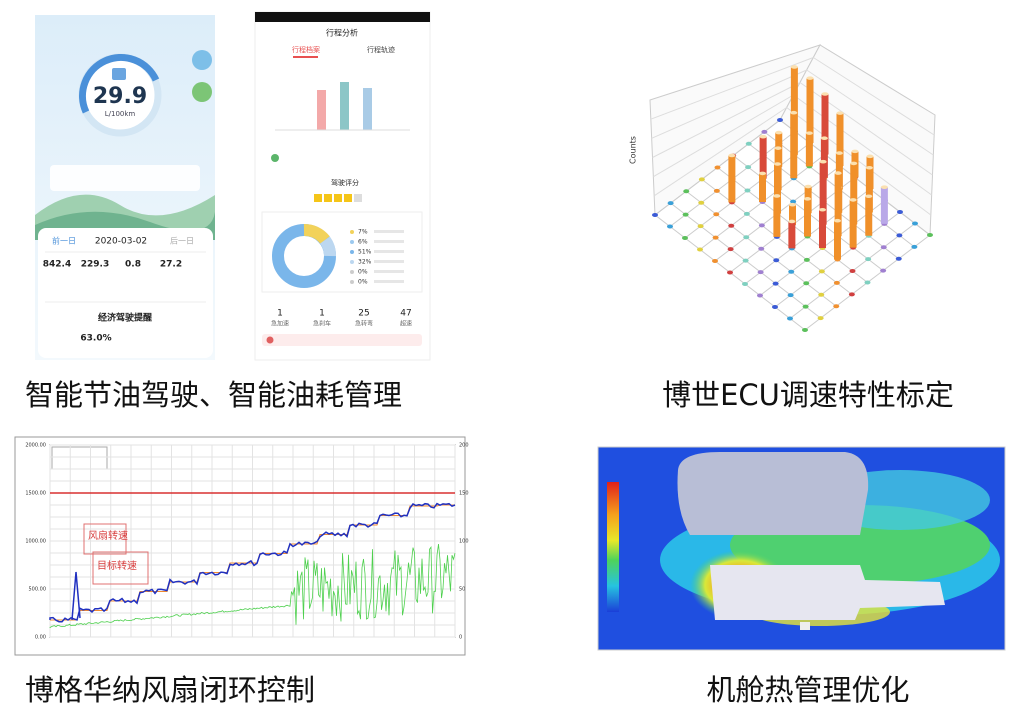 The image size is (1024, 725). Describe the element at coordinates (117, 565) in the screenshot. I see `annotation: 目标转速` at that location.